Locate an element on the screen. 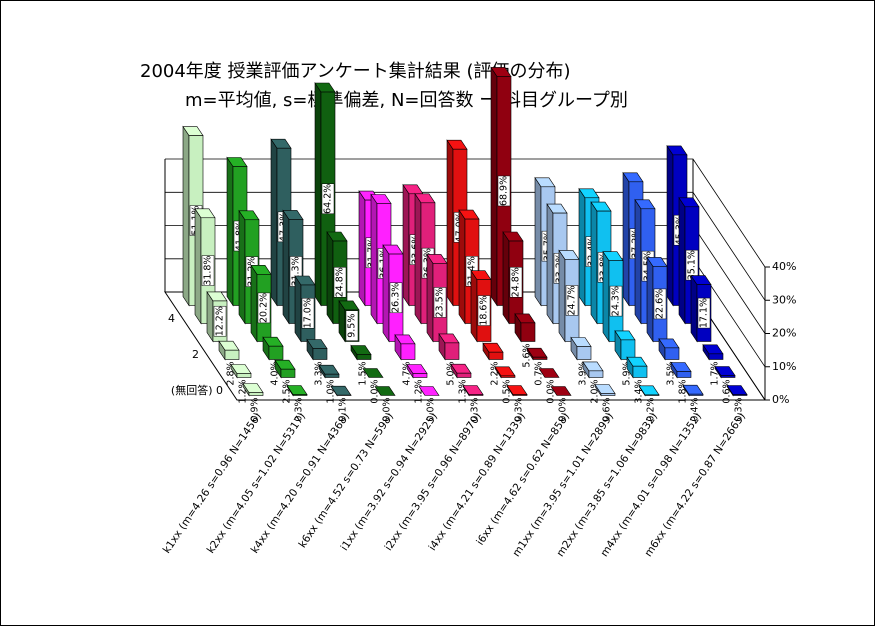 The image size is (875, 626). value-label-text: 0.0% is located at coordinates (551, 391).